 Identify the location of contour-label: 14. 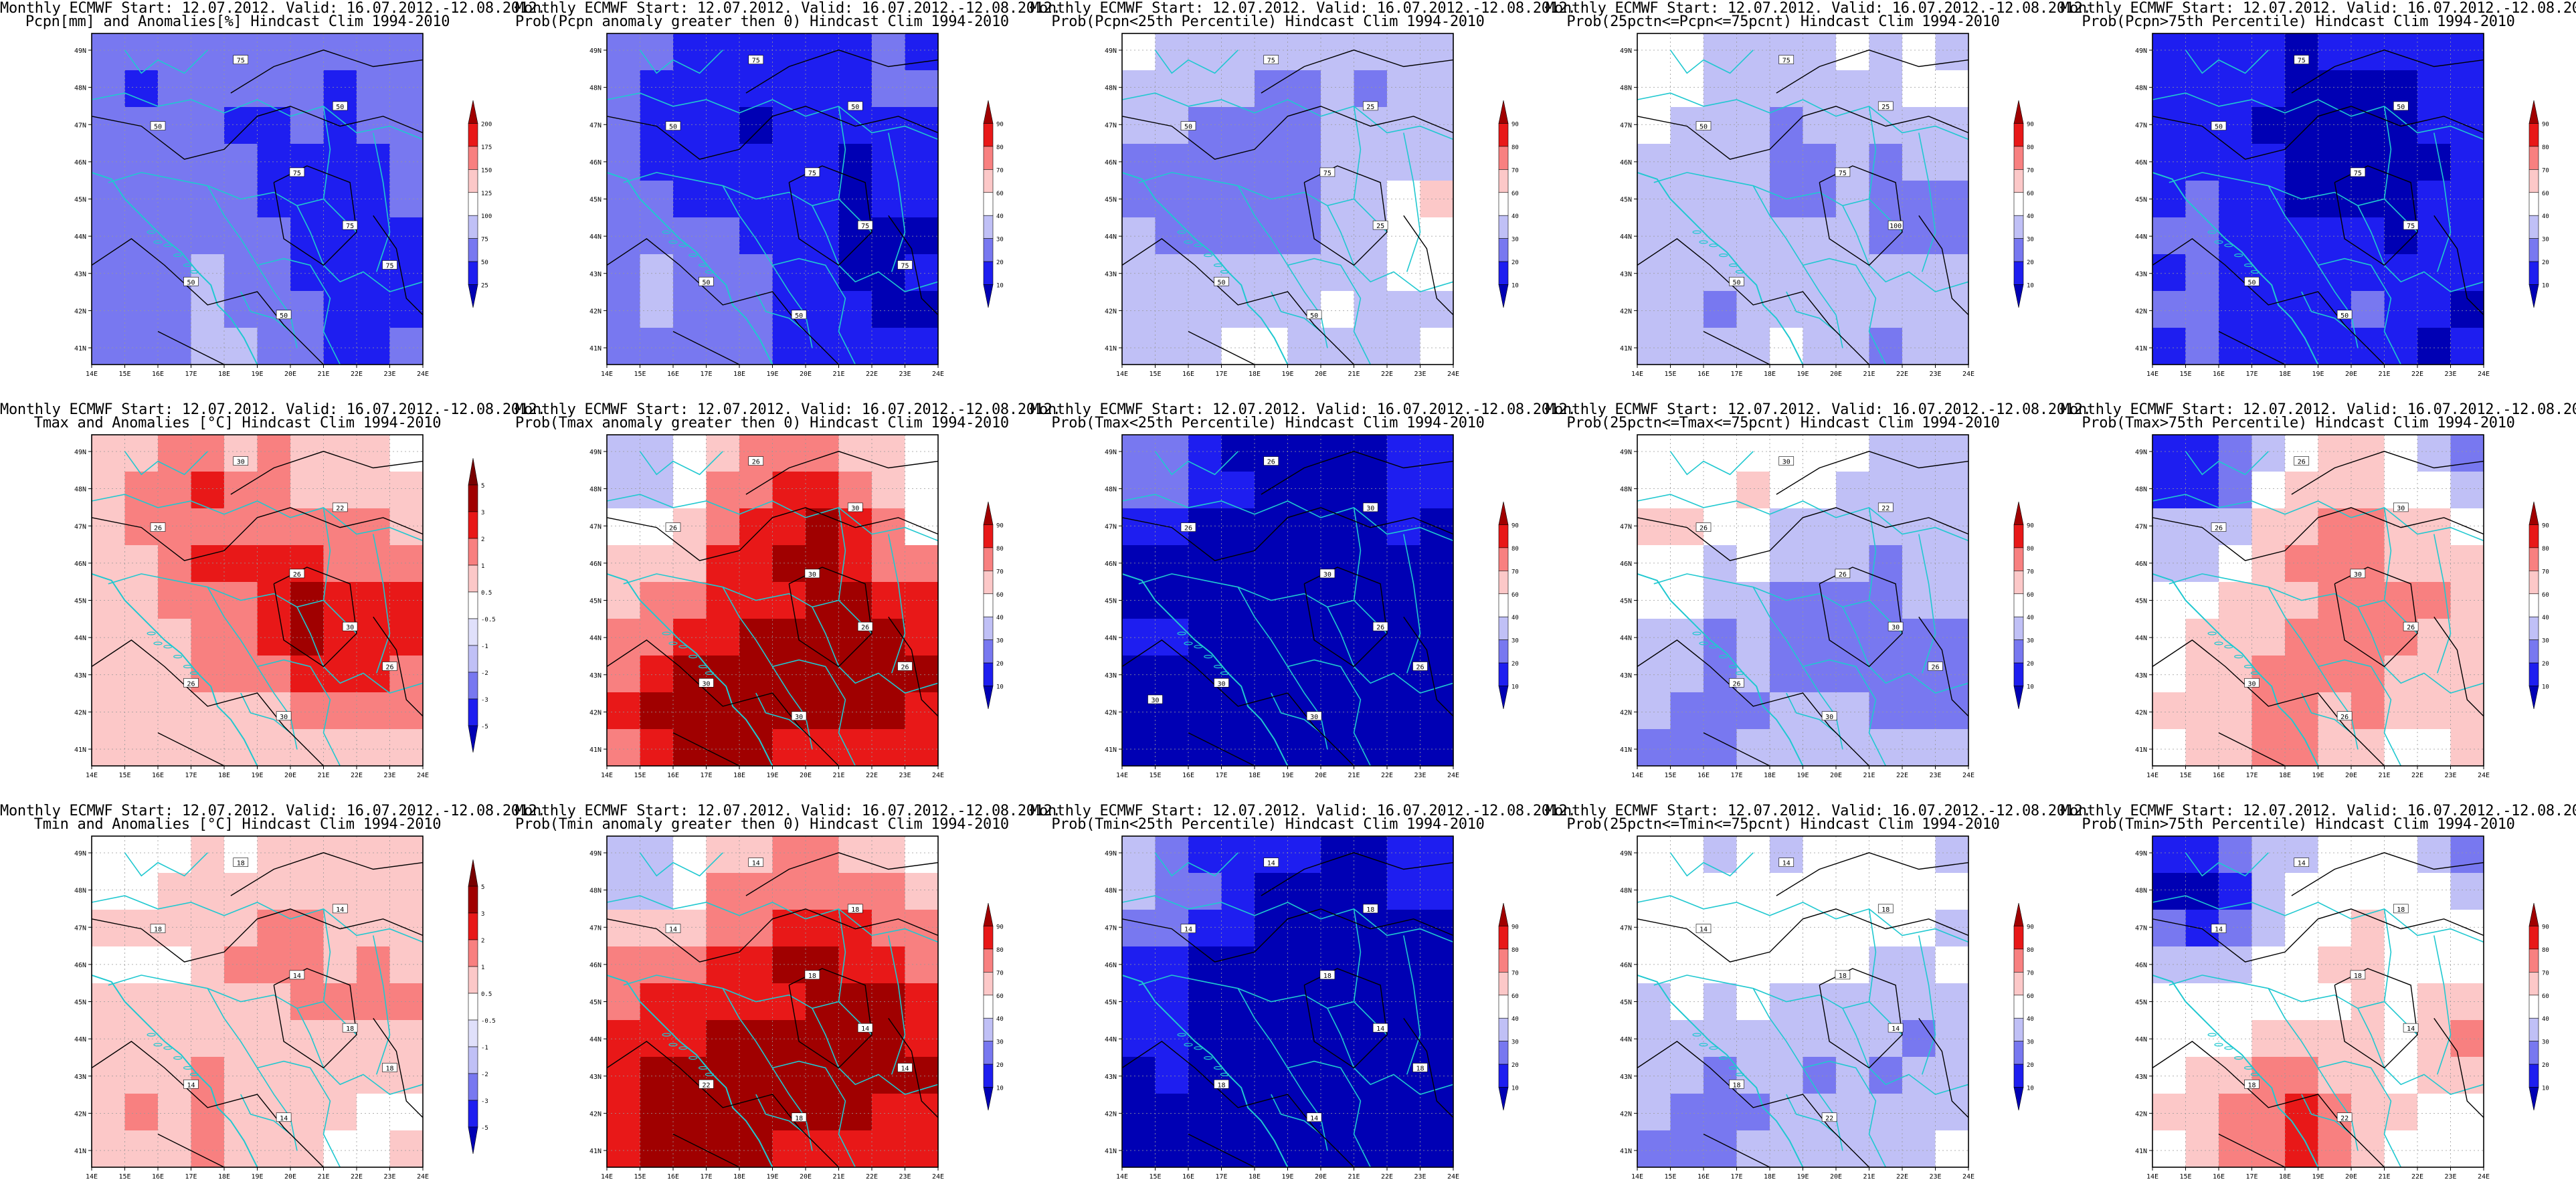
(1896, 1029).